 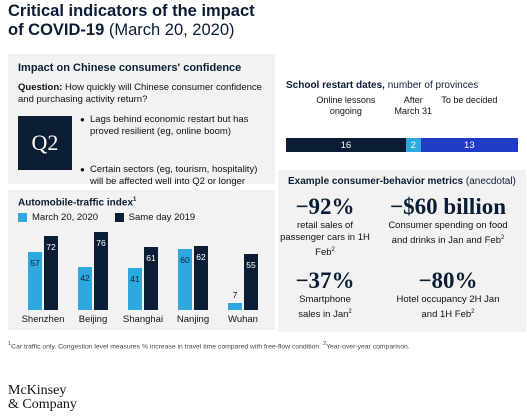 What do you see at coordinates (324, 344) in the screenshot?
I see `footnote-sup-2: 2` at bounding box center [324, 344].